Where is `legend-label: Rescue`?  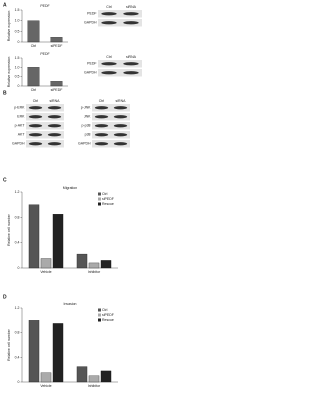
legend-label: Rescue is located at coordinates (108, 204).